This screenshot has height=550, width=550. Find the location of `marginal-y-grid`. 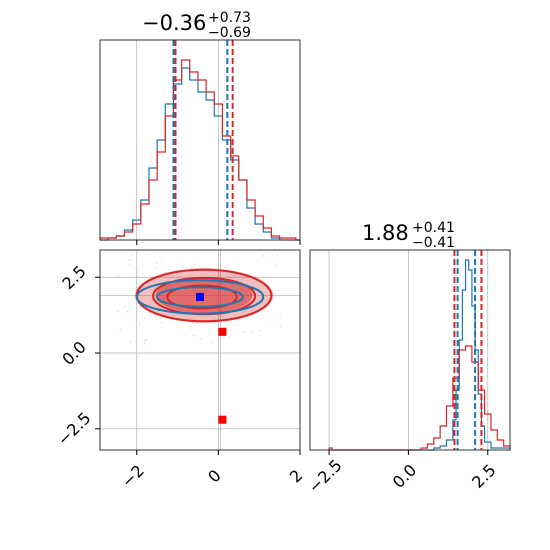

marginal-y-grid is located at coordinates (408, 350).